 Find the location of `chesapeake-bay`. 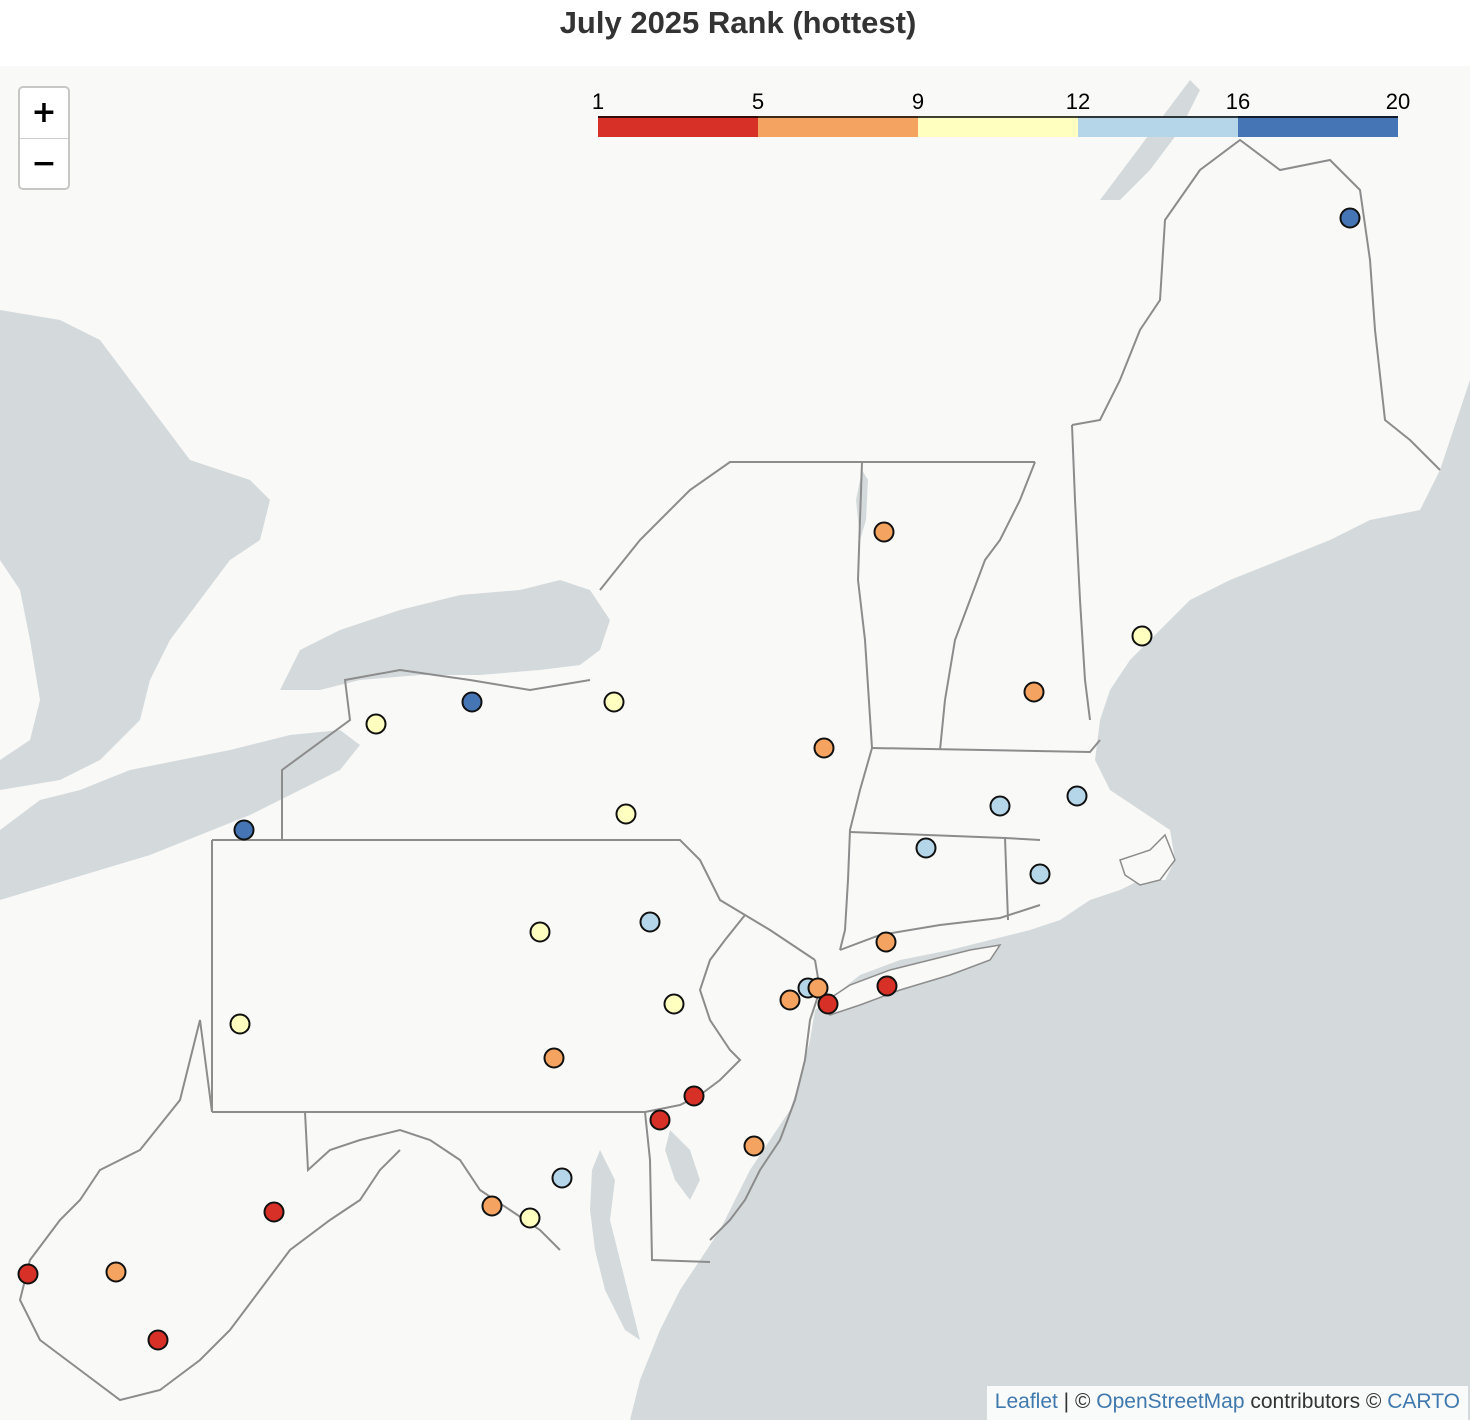

chesapeake-bay is located at coordinates (615, 1245).